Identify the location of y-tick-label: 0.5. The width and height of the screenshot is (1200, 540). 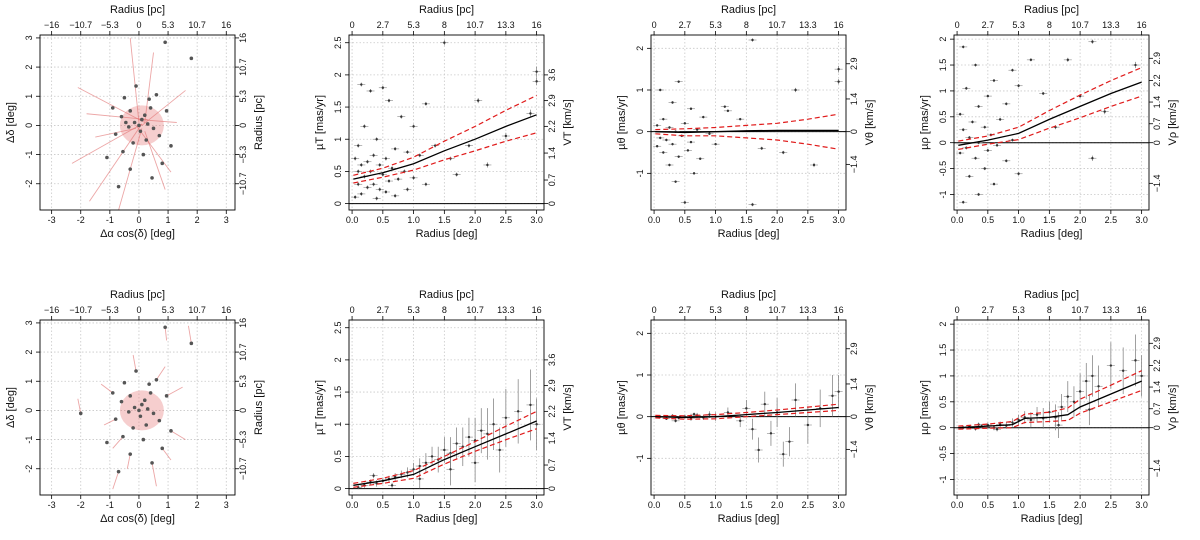
(338, 171).